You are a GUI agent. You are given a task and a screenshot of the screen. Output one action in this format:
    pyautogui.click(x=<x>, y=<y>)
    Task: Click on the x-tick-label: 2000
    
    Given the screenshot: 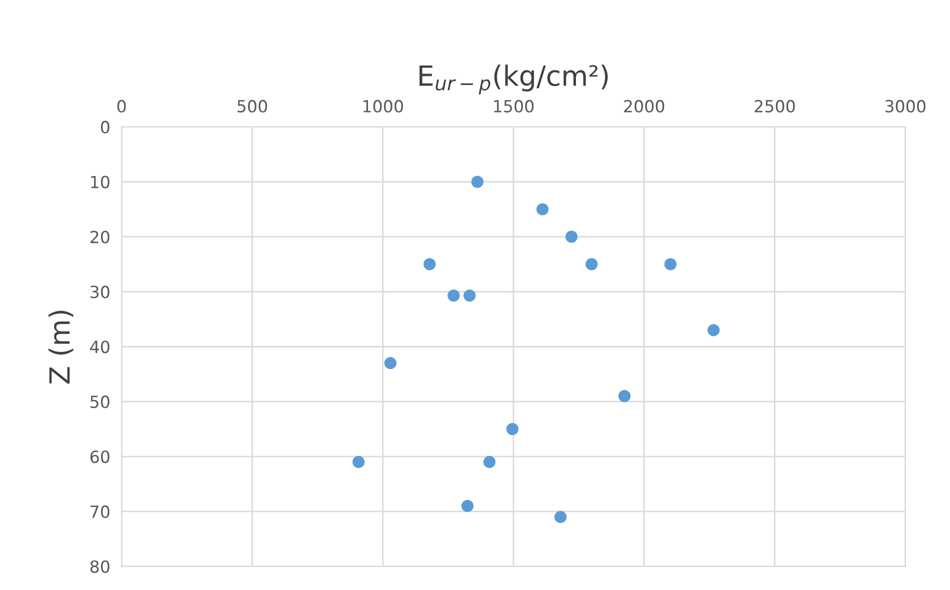 What is the action you would take?
    pyautogui.click(x=644, y=106)
    